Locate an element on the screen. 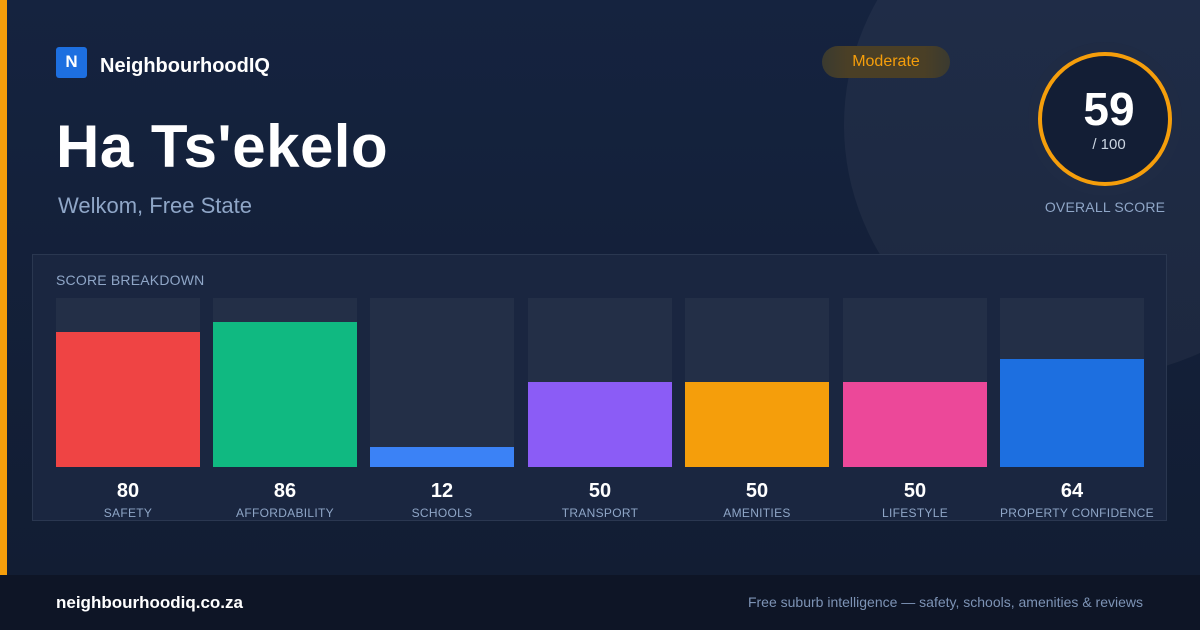 The height and width of the screenshot is (630, 1200). bar-value-schools: 12 is located at coordinates (442, 491).